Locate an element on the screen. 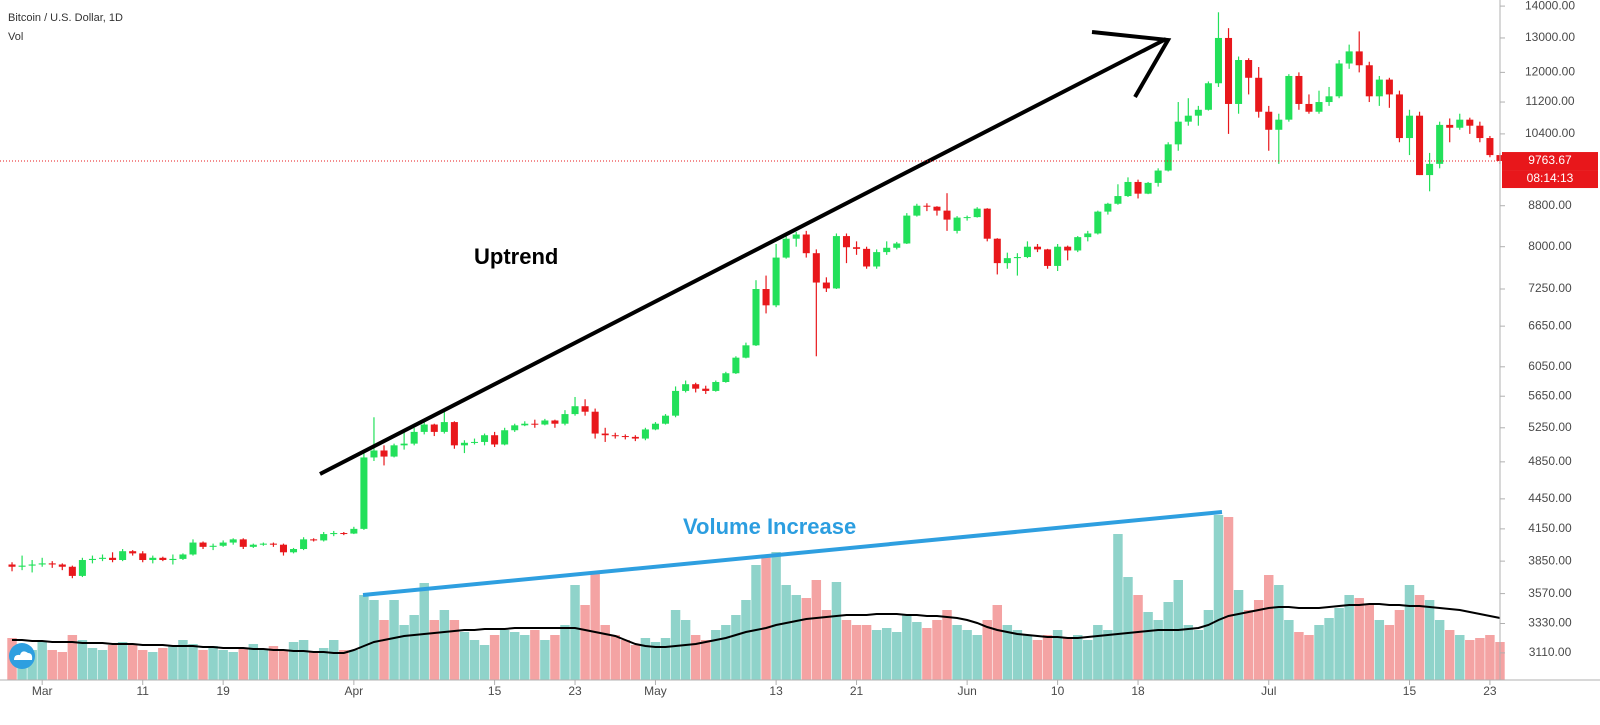  y-tick-label: 3570.00 is located at coordinates (1550, 593).